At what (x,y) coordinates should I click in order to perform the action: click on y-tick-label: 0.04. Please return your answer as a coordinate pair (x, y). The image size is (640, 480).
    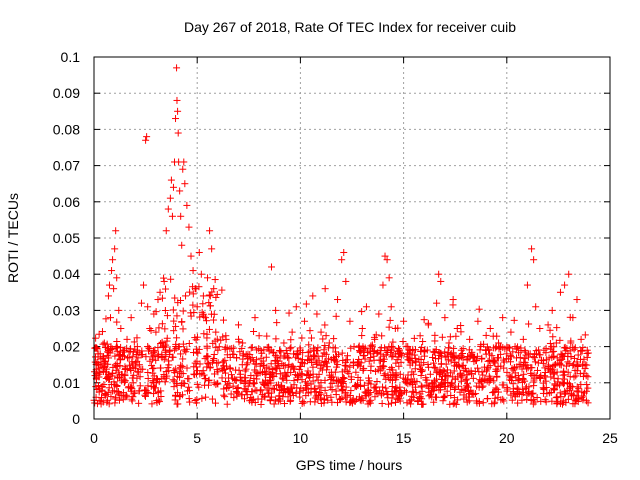
    Looking at the image, I should click on (66, 274).